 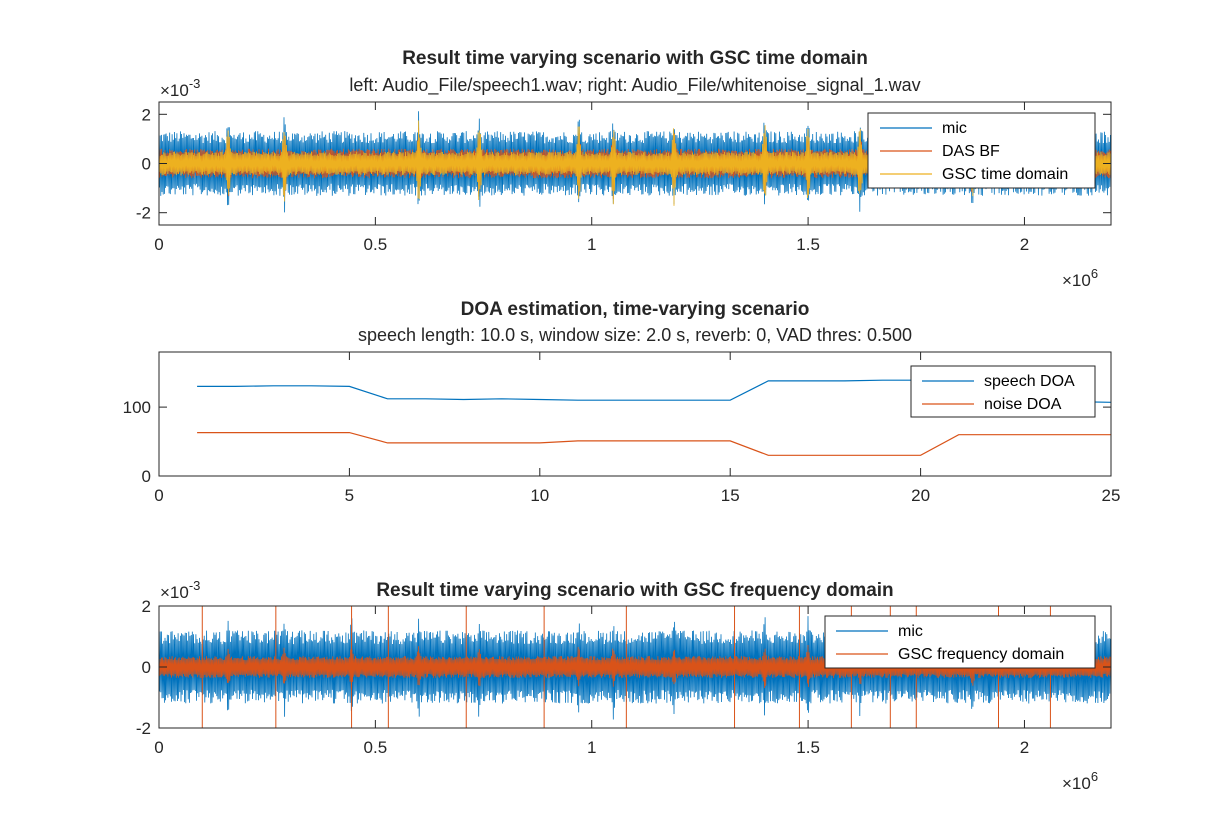 I want to click on legend-speech-doa-label: speech DOA, so click(x=1029, y=381).